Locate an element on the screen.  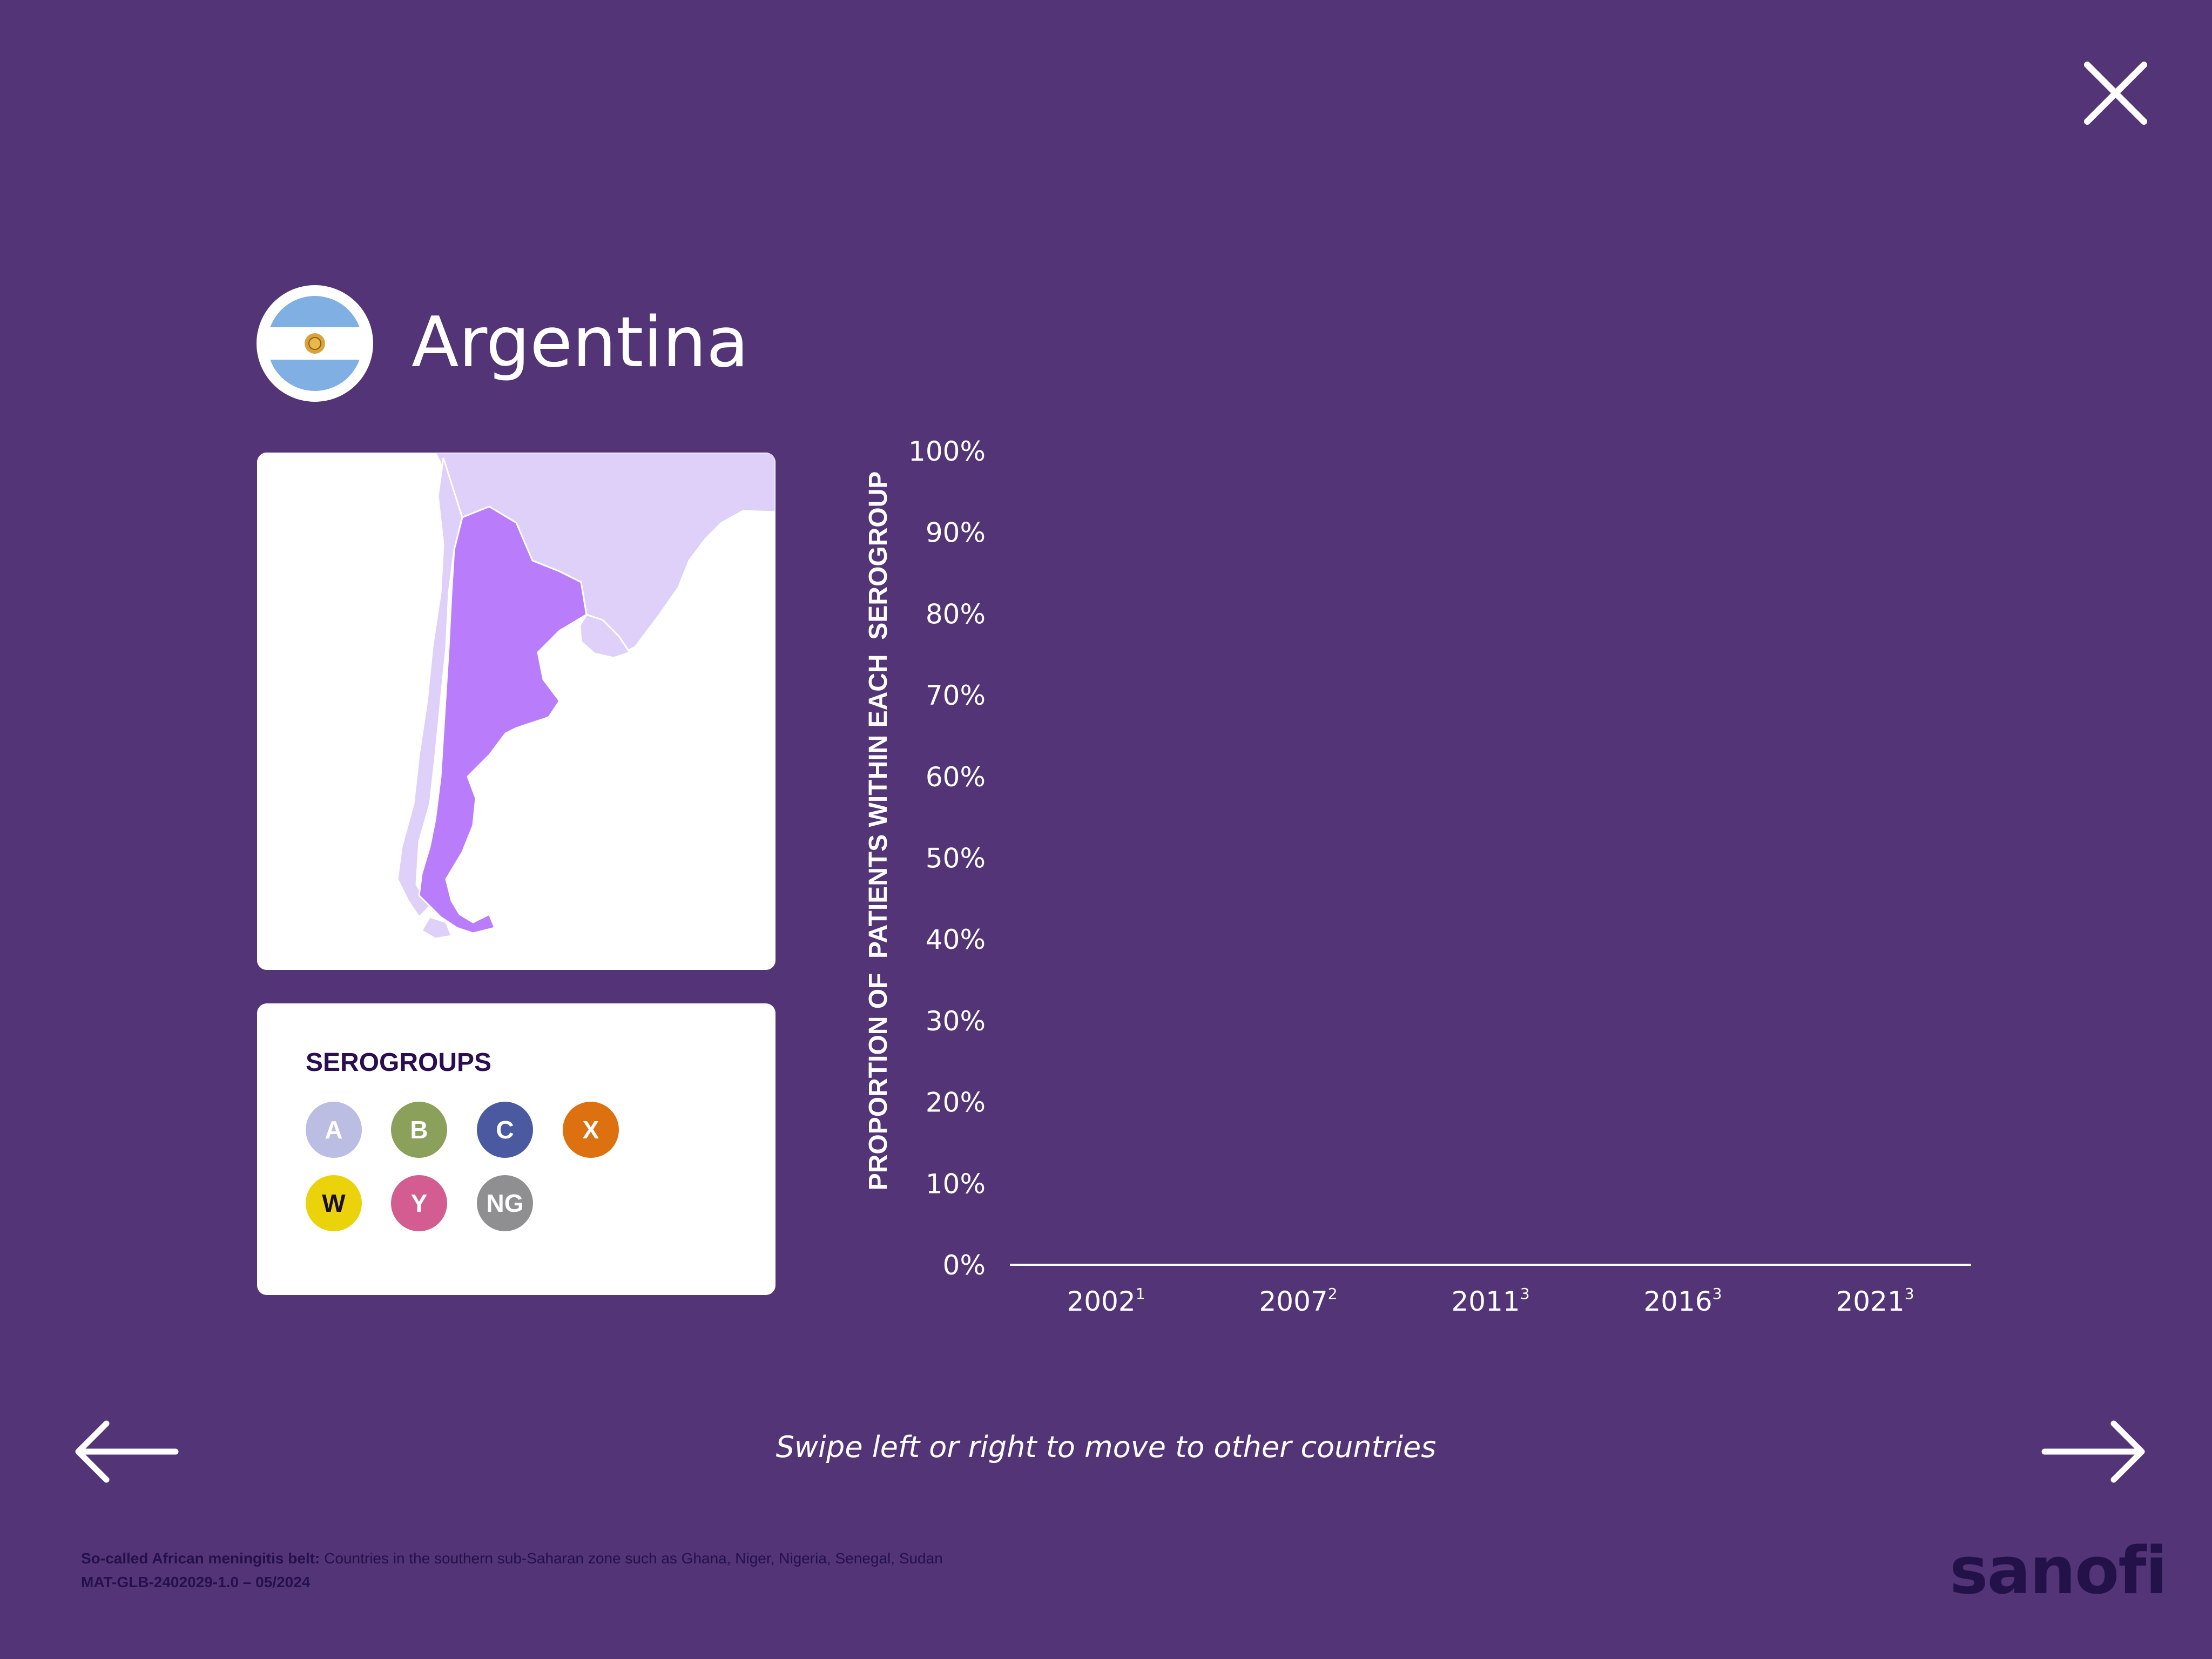
serogroup-b-badge: B is located at coordinates (419, 1130).